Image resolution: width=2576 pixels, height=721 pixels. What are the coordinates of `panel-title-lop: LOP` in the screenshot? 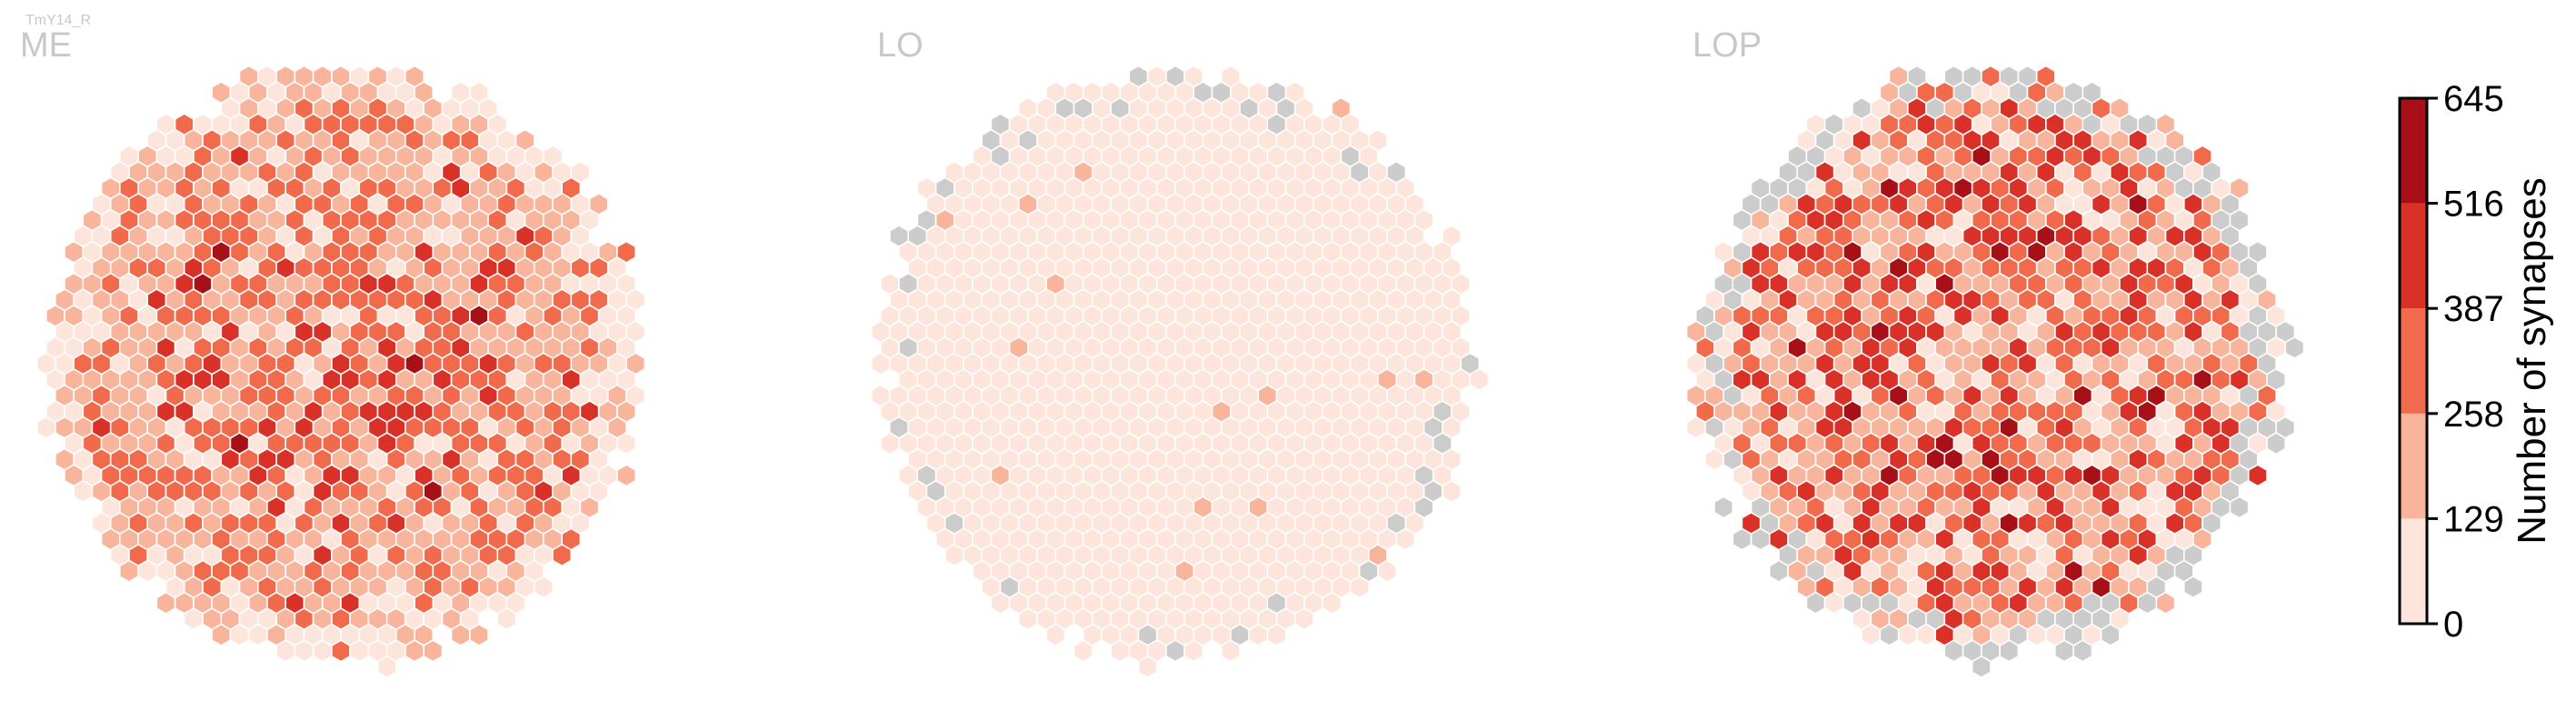 It's located at (1727, 45).